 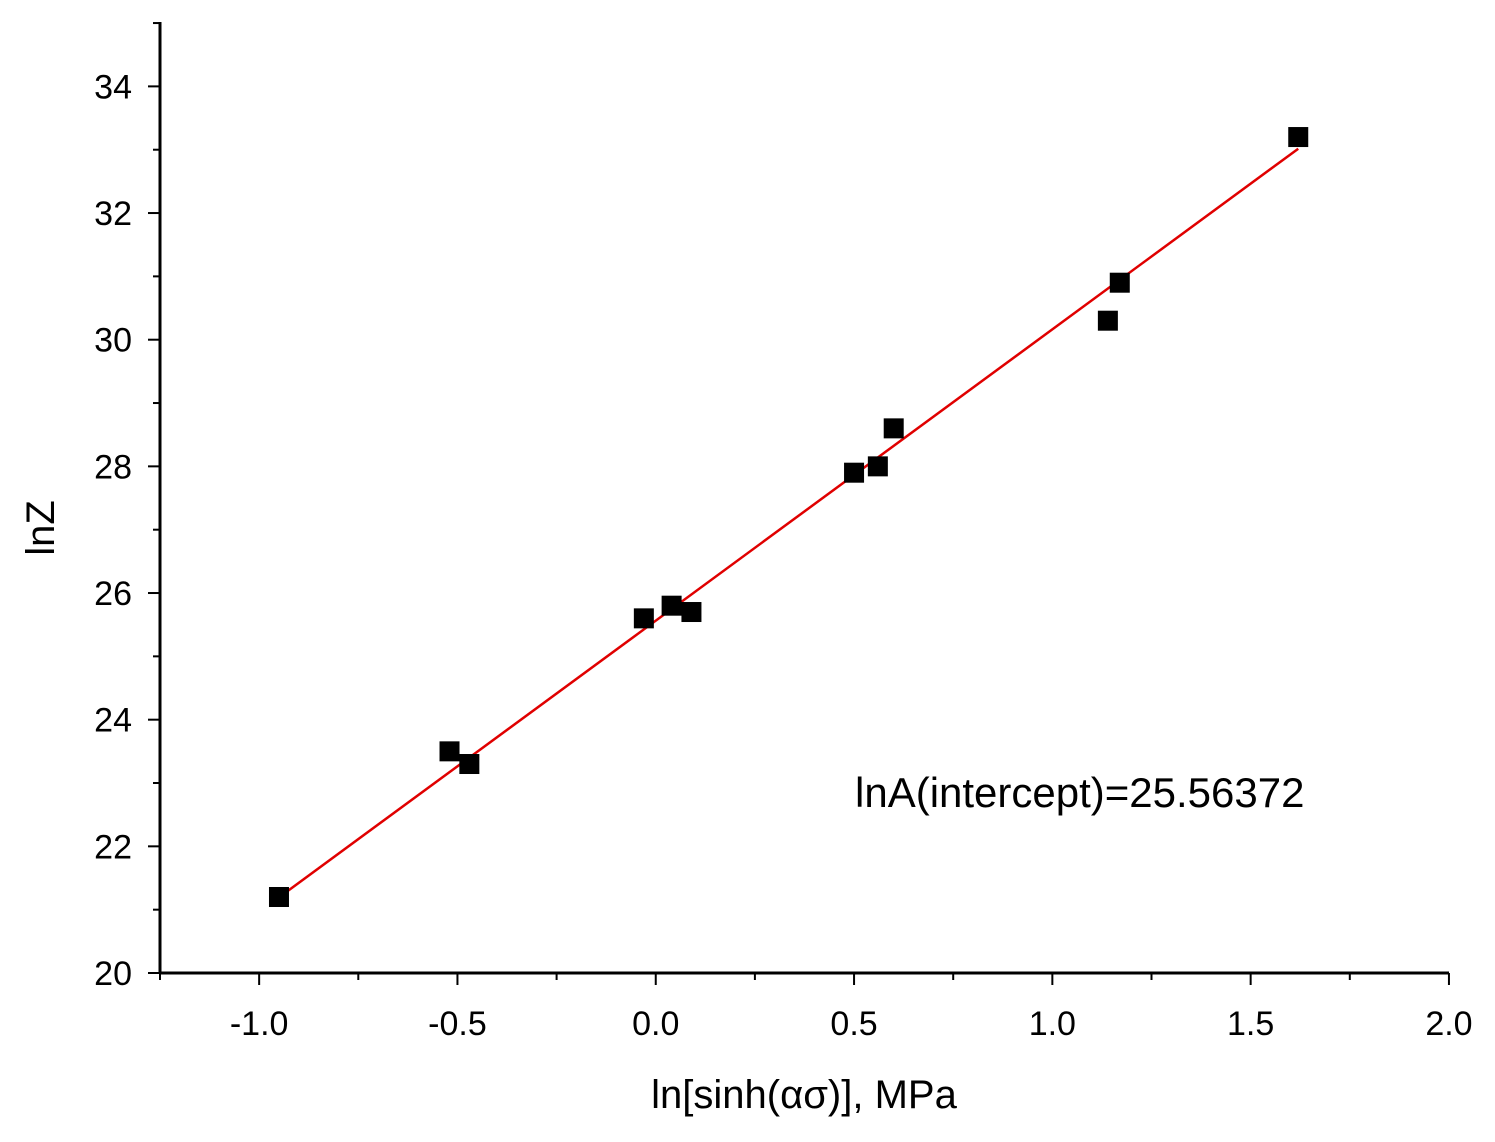 What do you see at coordinates (457, 1024) in the screenshot?
I see `x-tick-label: -0.5` at bounding box center [457, 1024].